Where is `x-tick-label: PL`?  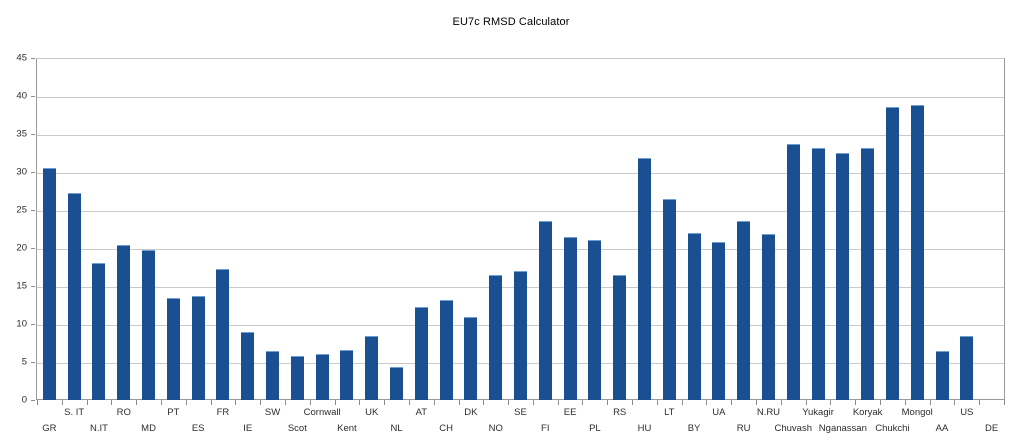 x-tick-label: PL is located at coordinates (595, 428).